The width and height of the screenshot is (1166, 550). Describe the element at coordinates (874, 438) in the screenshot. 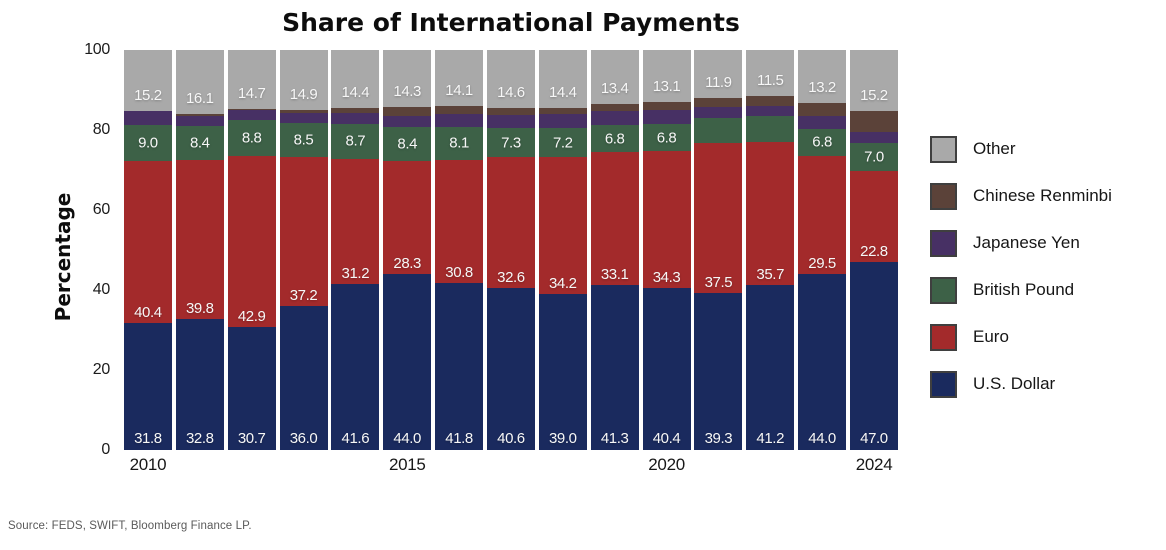

I see `value-label-usd-2024: 47.0` at that location.